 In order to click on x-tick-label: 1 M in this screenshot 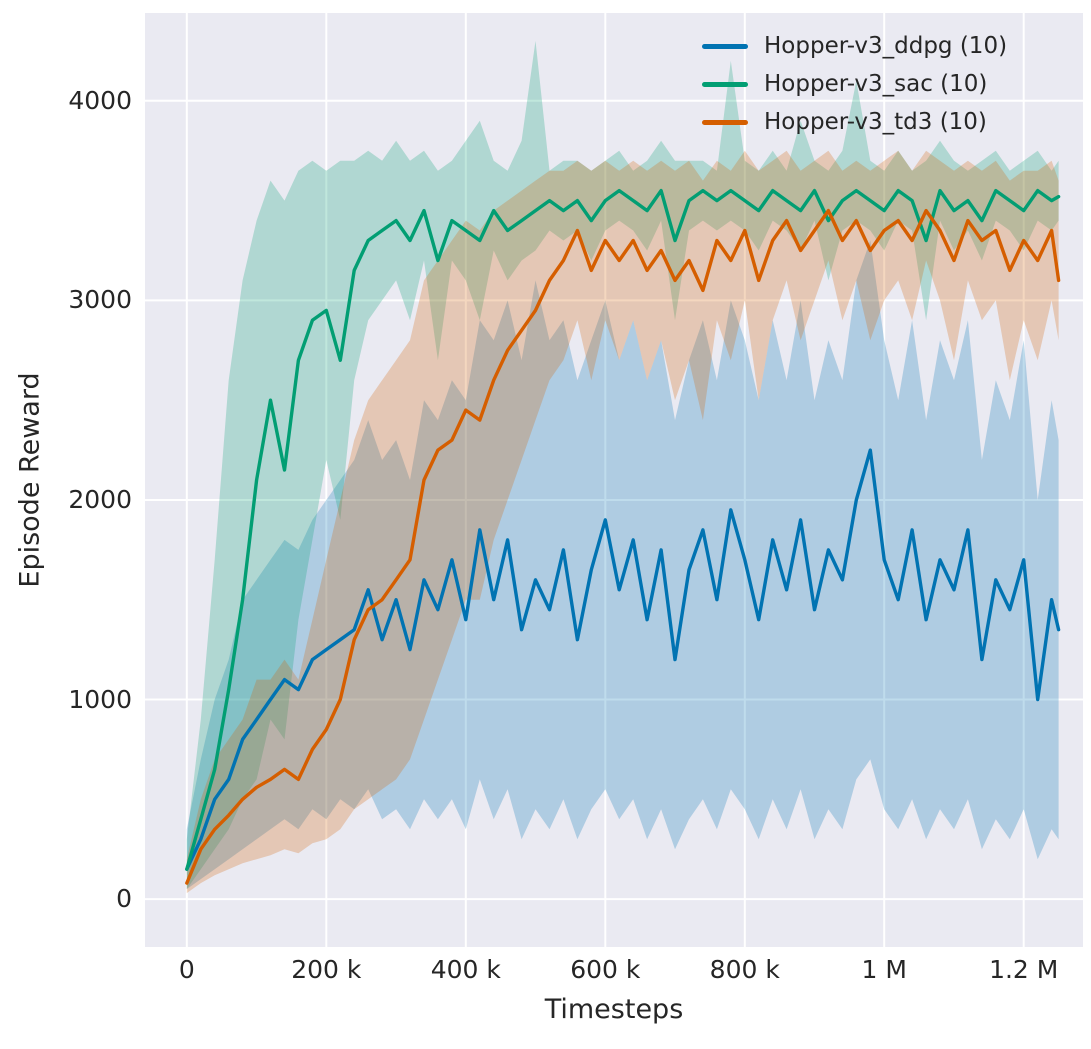, I will do `click(884, 969)`.